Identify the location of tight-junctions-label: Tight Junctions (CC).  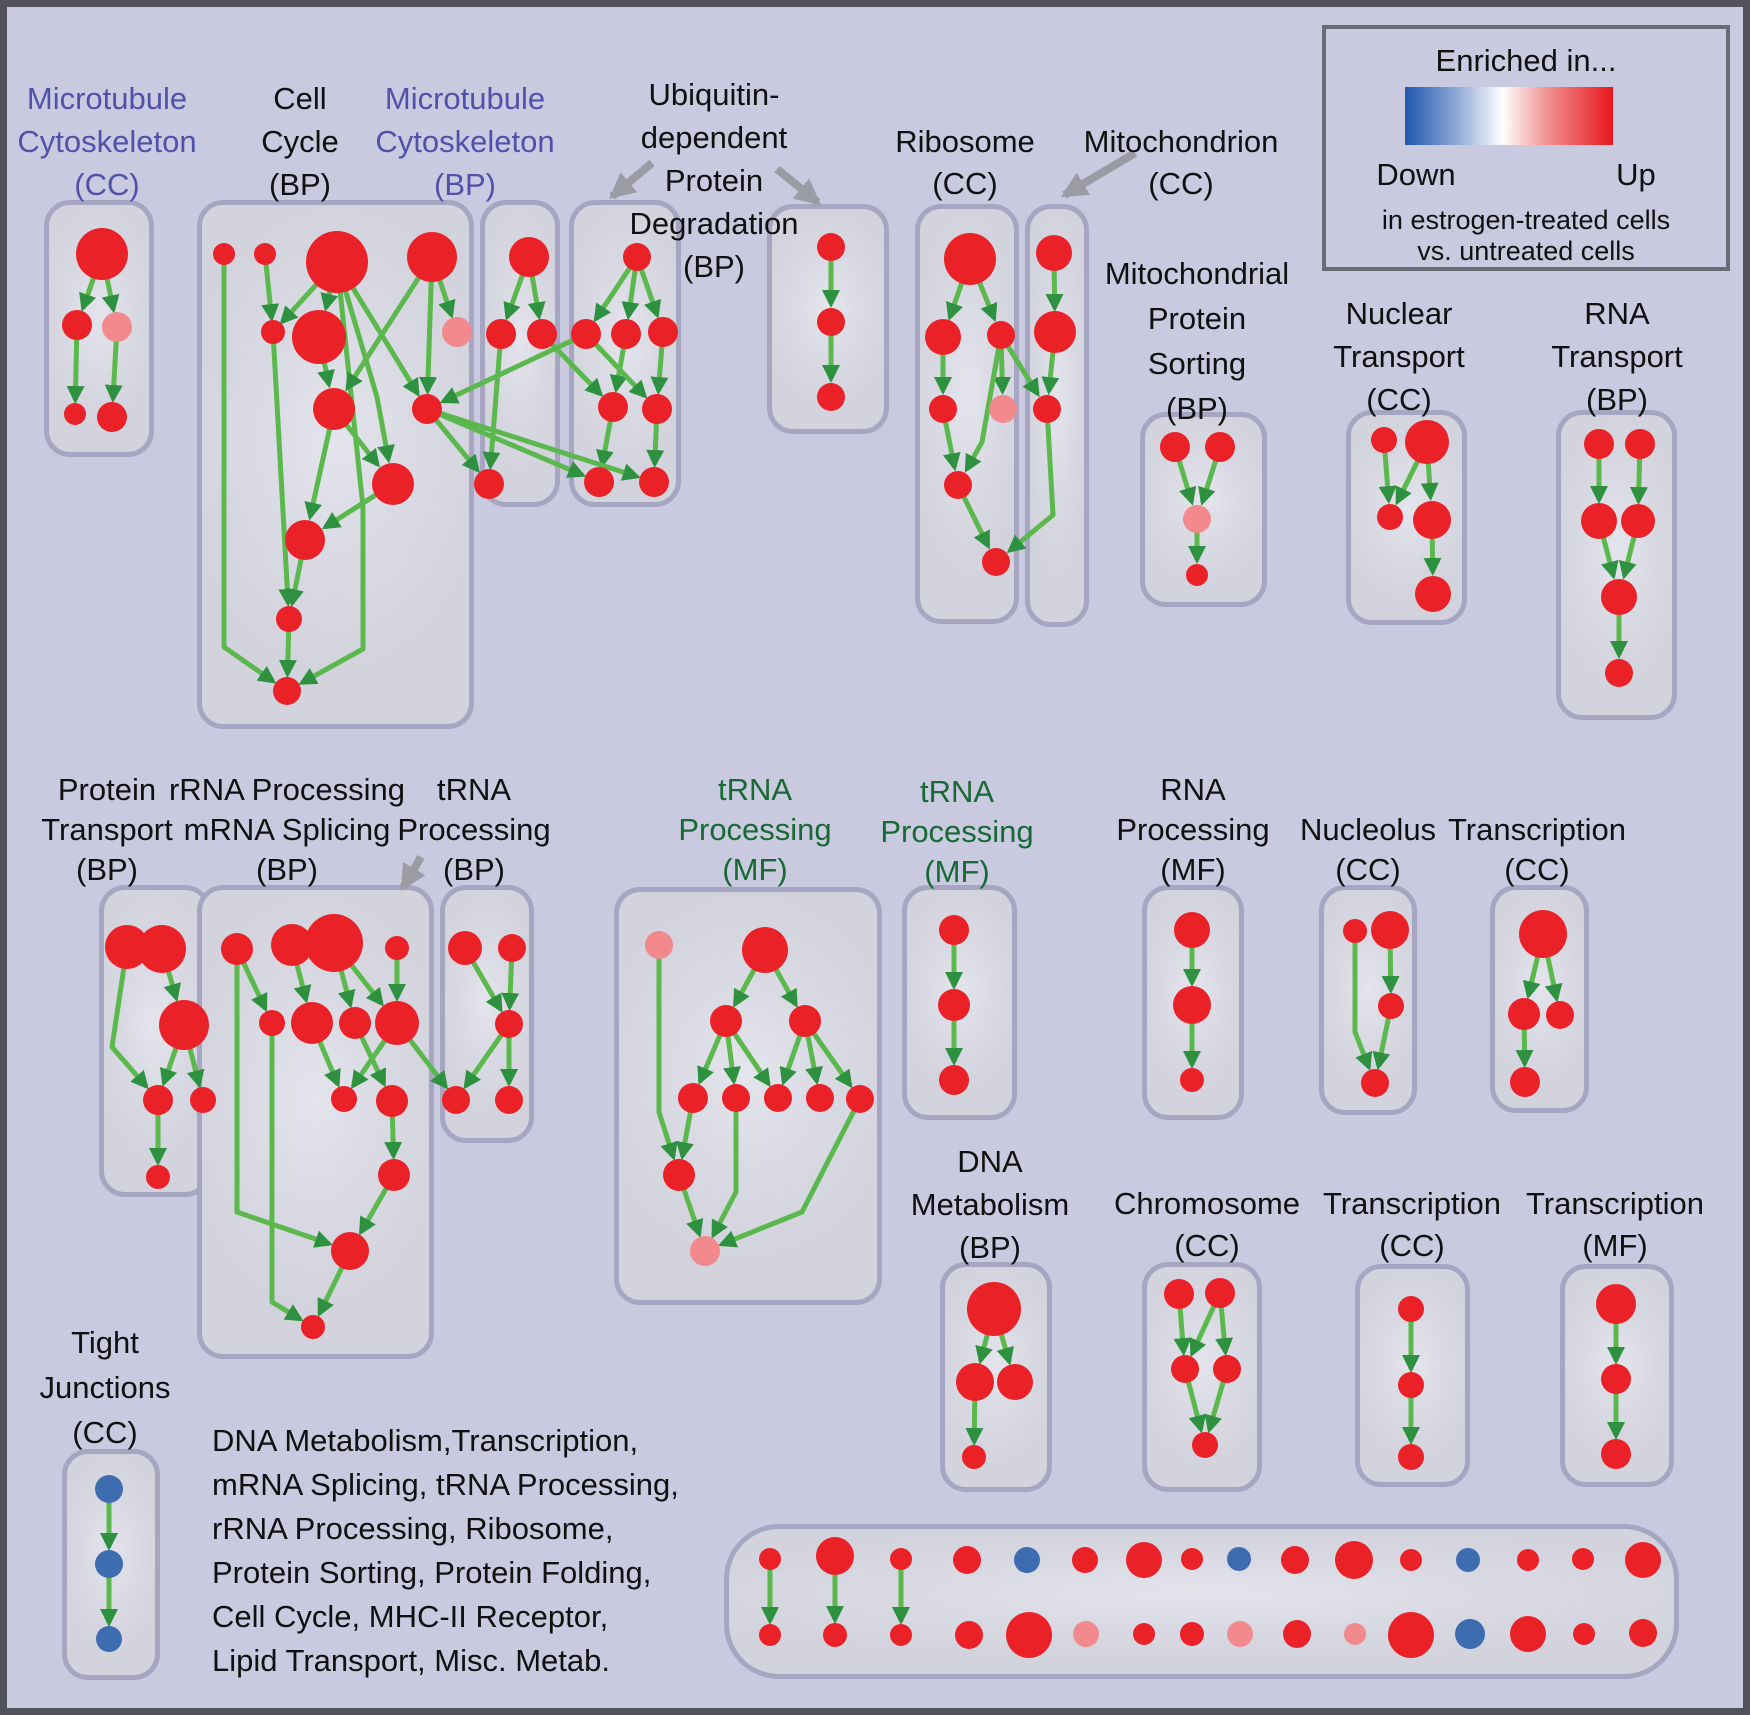
(166, 1387).